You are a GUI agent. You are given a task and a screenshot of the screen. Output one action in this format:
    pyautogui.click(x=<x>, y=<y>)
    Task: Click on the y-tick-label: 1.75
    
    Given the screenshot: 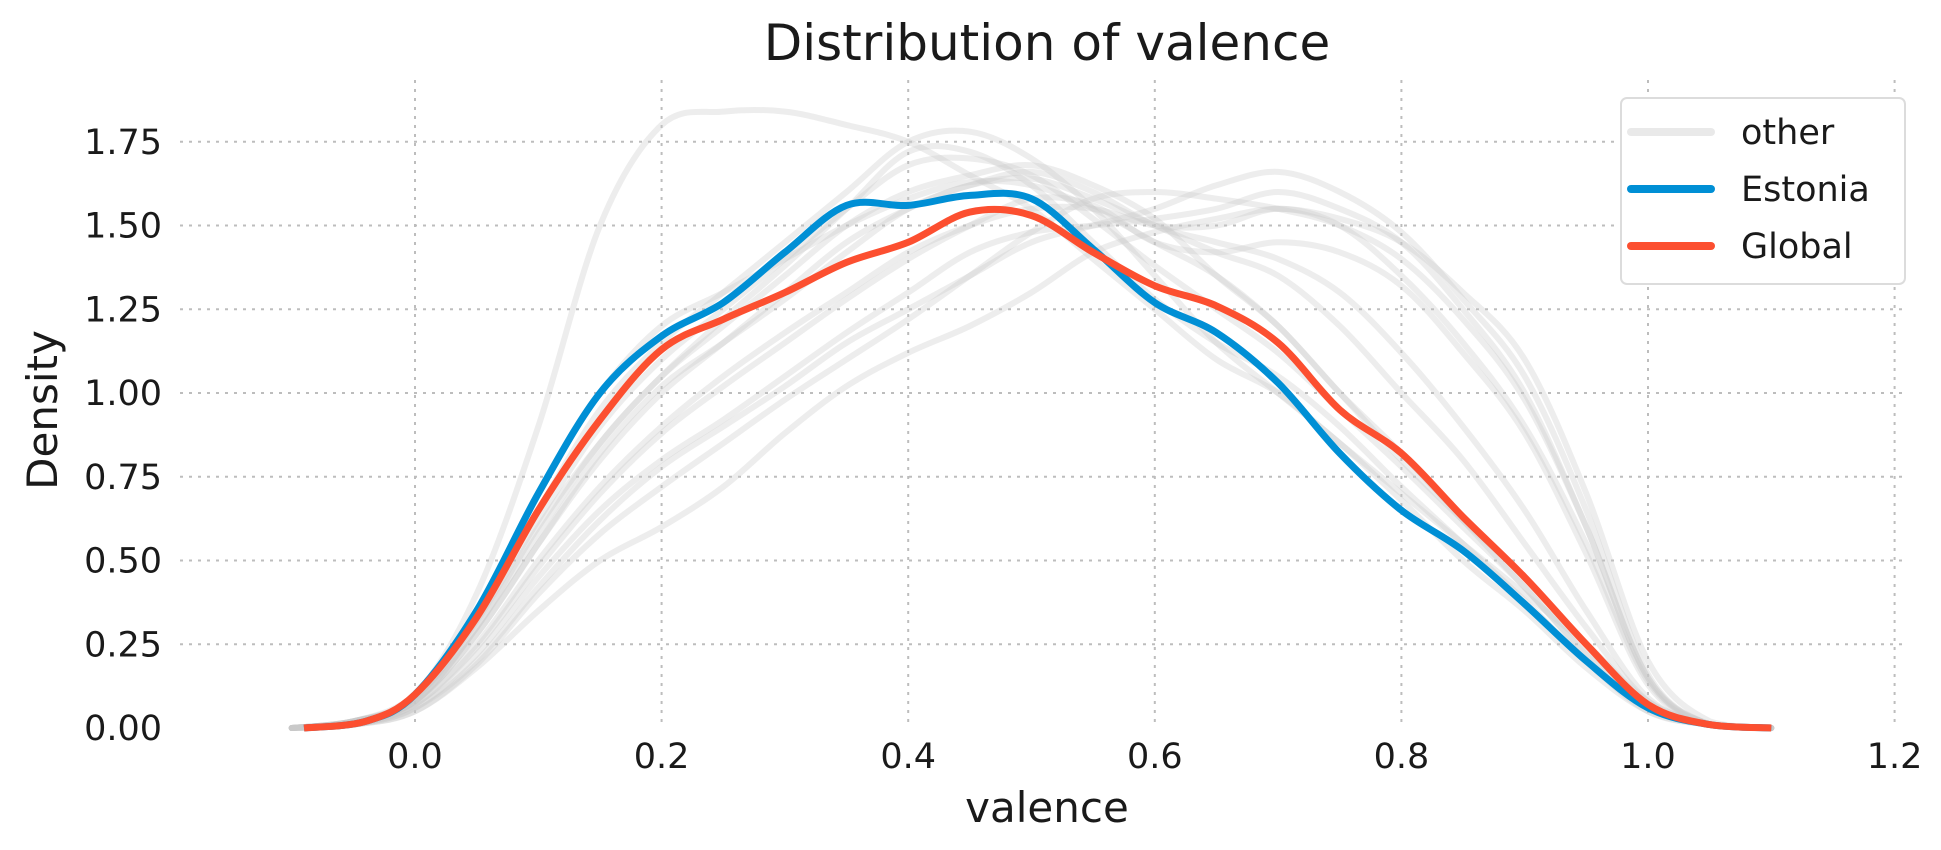 What is the action you would take?
    pyautogui.click(x=123, y=143)
    